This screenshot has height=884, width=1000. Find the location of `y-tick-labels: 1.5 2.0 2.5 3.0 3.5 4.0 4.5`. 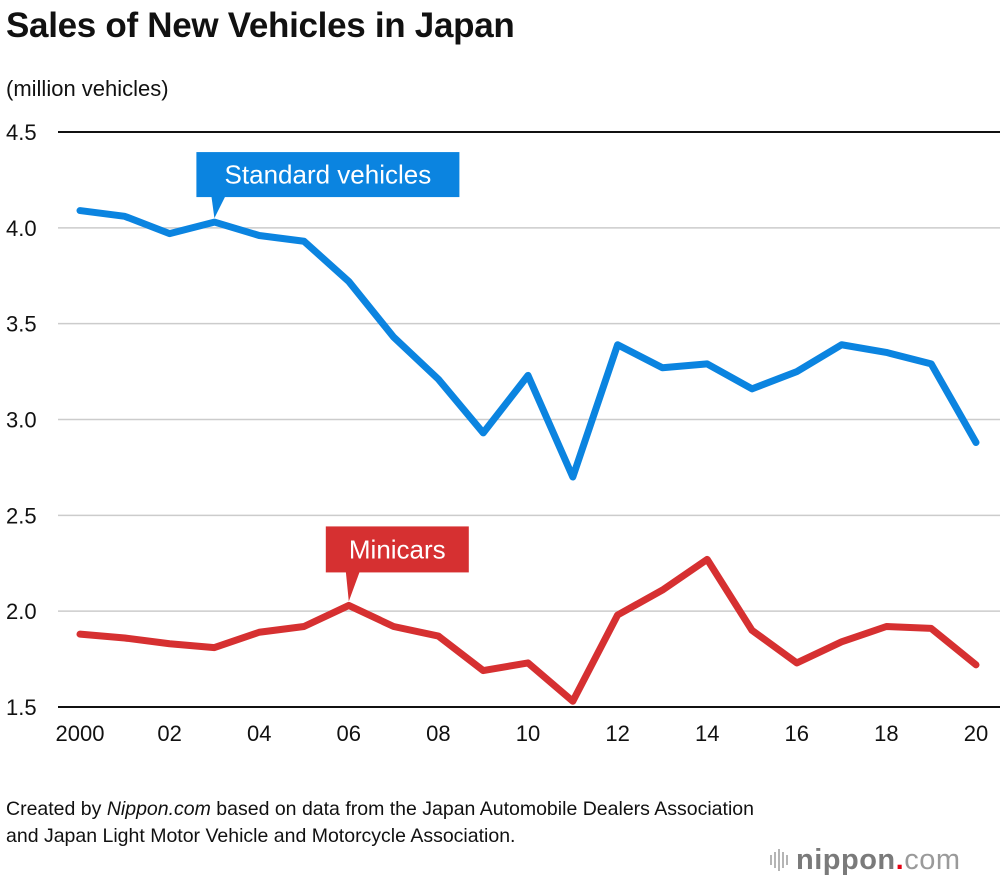

y-tick-labels: 1.5 2.0 2.5 3.0 3.5 4.0 4.5 is located at coordinates (21, 420).